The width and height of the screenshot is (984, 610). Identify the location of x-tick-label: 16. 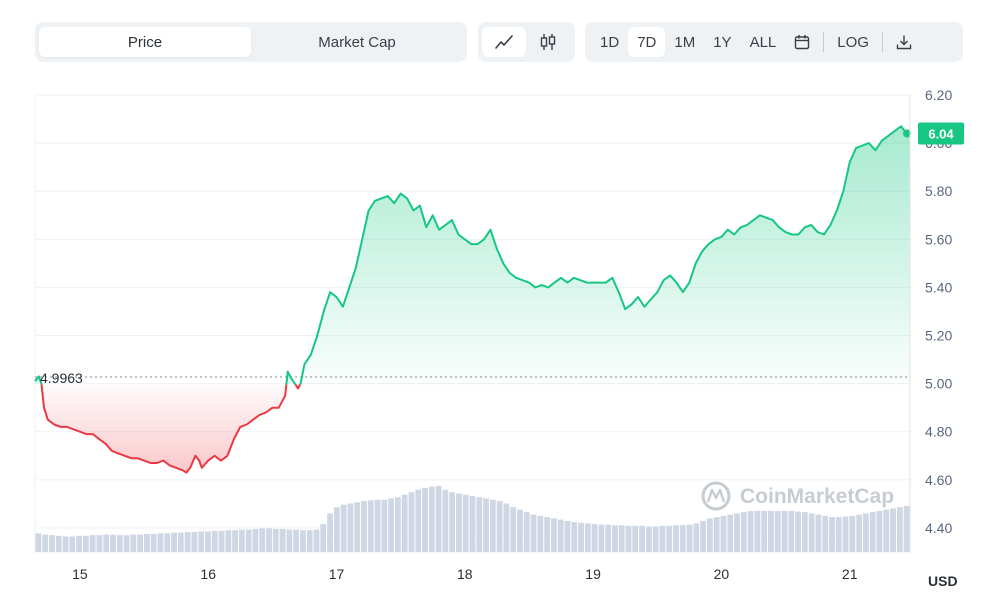
(208, 574).